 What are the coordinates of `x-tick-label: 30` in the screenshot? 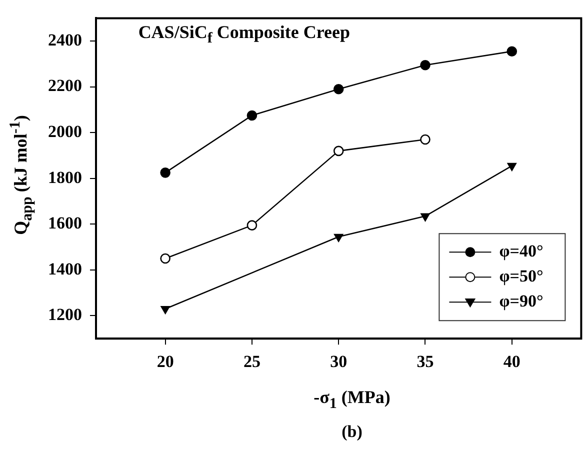 It's located at (339, 362).